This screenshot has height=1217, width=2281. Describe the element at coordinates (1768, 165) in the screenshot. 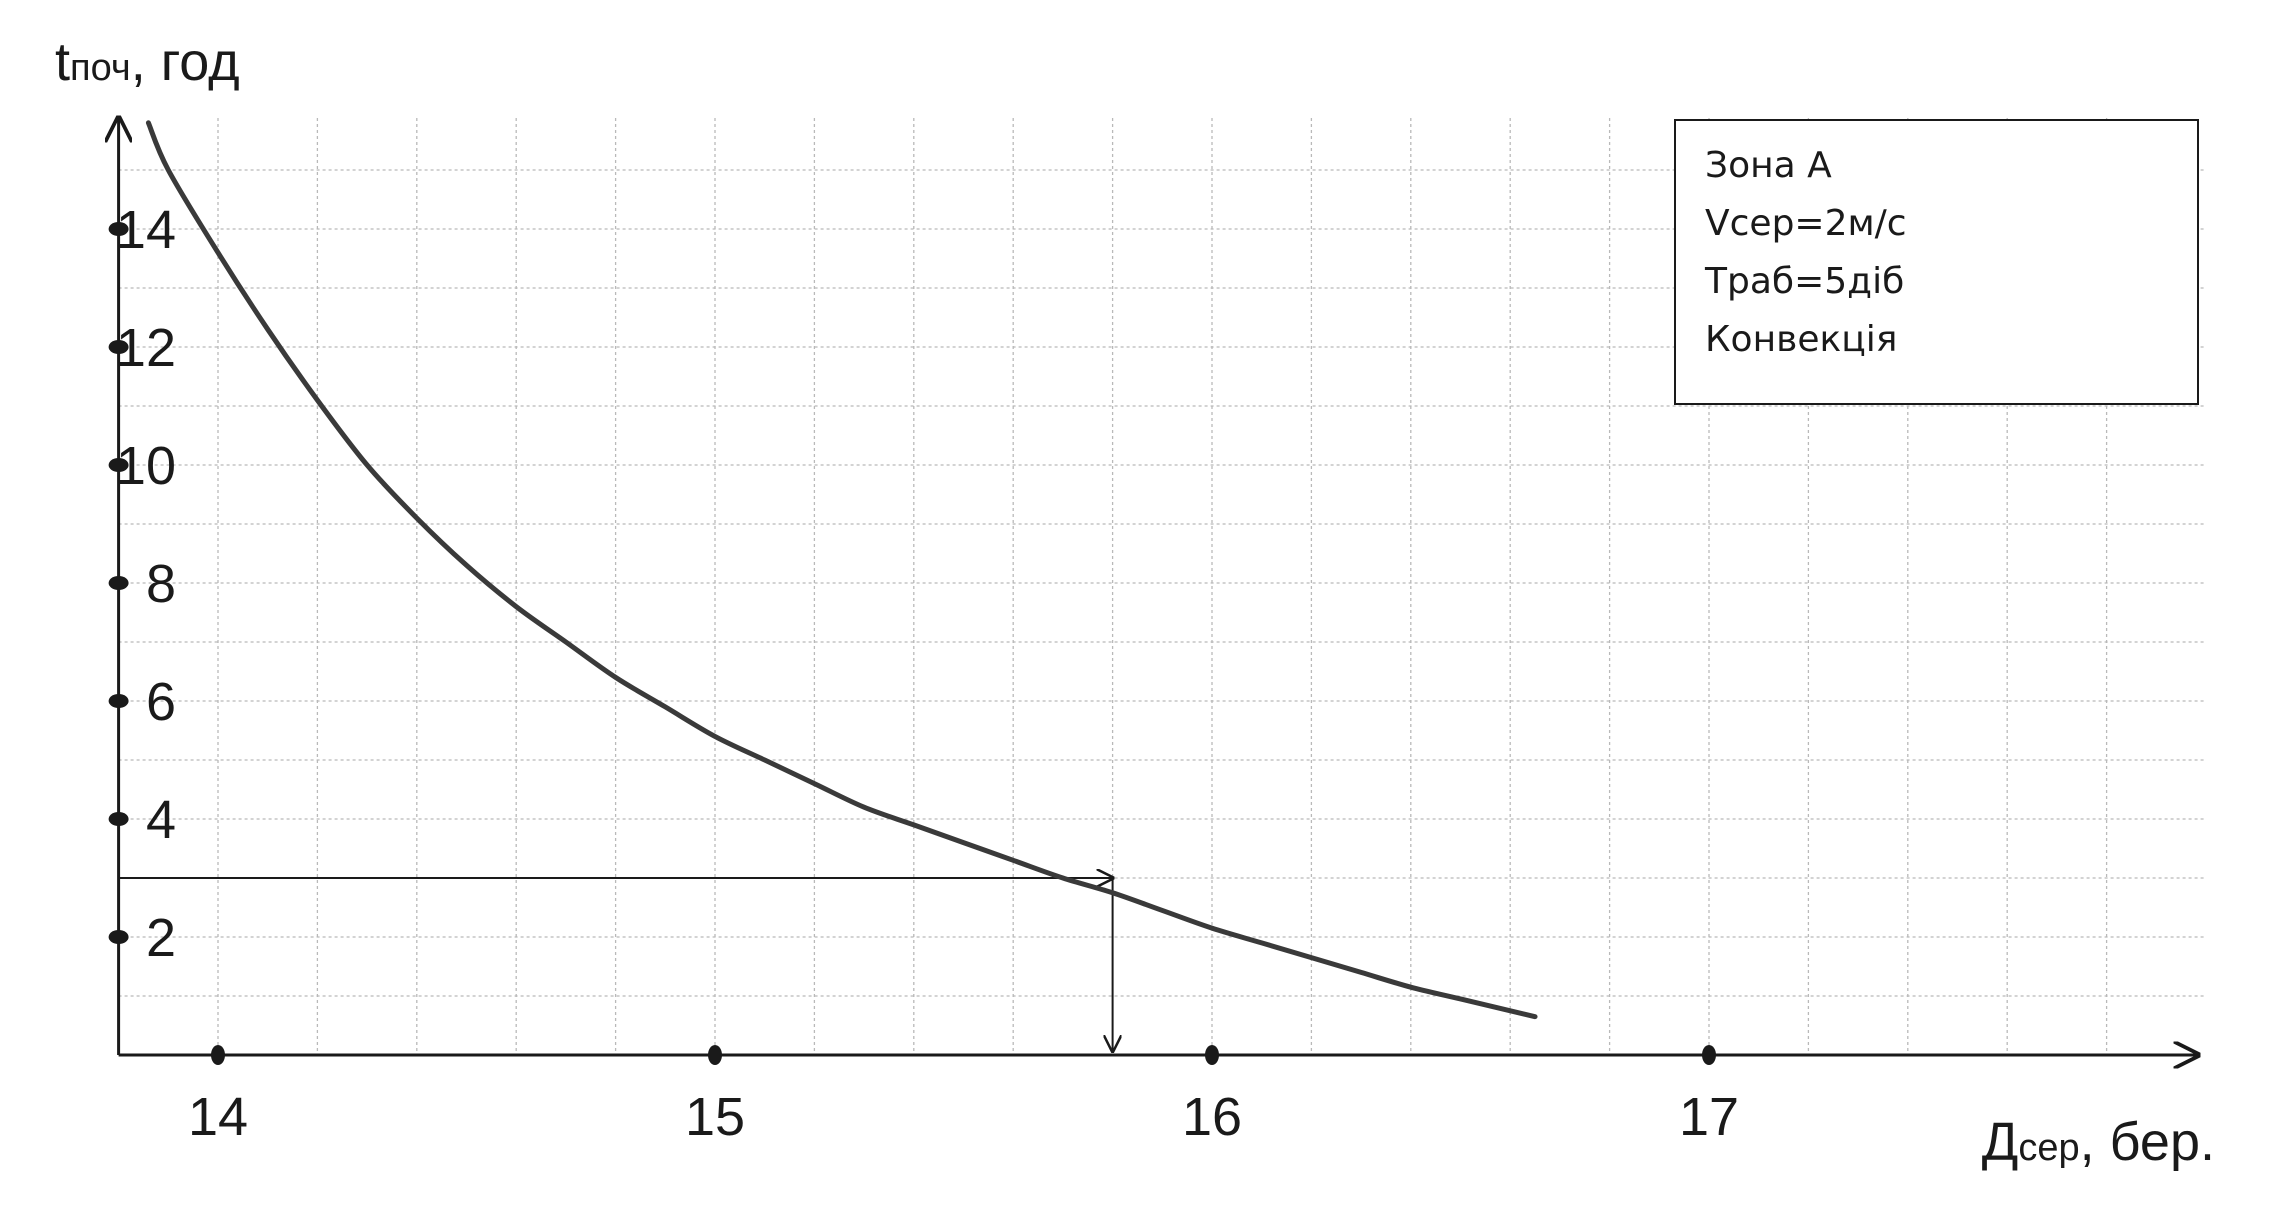

I see `legend-line-zone: Зона А` at that location.